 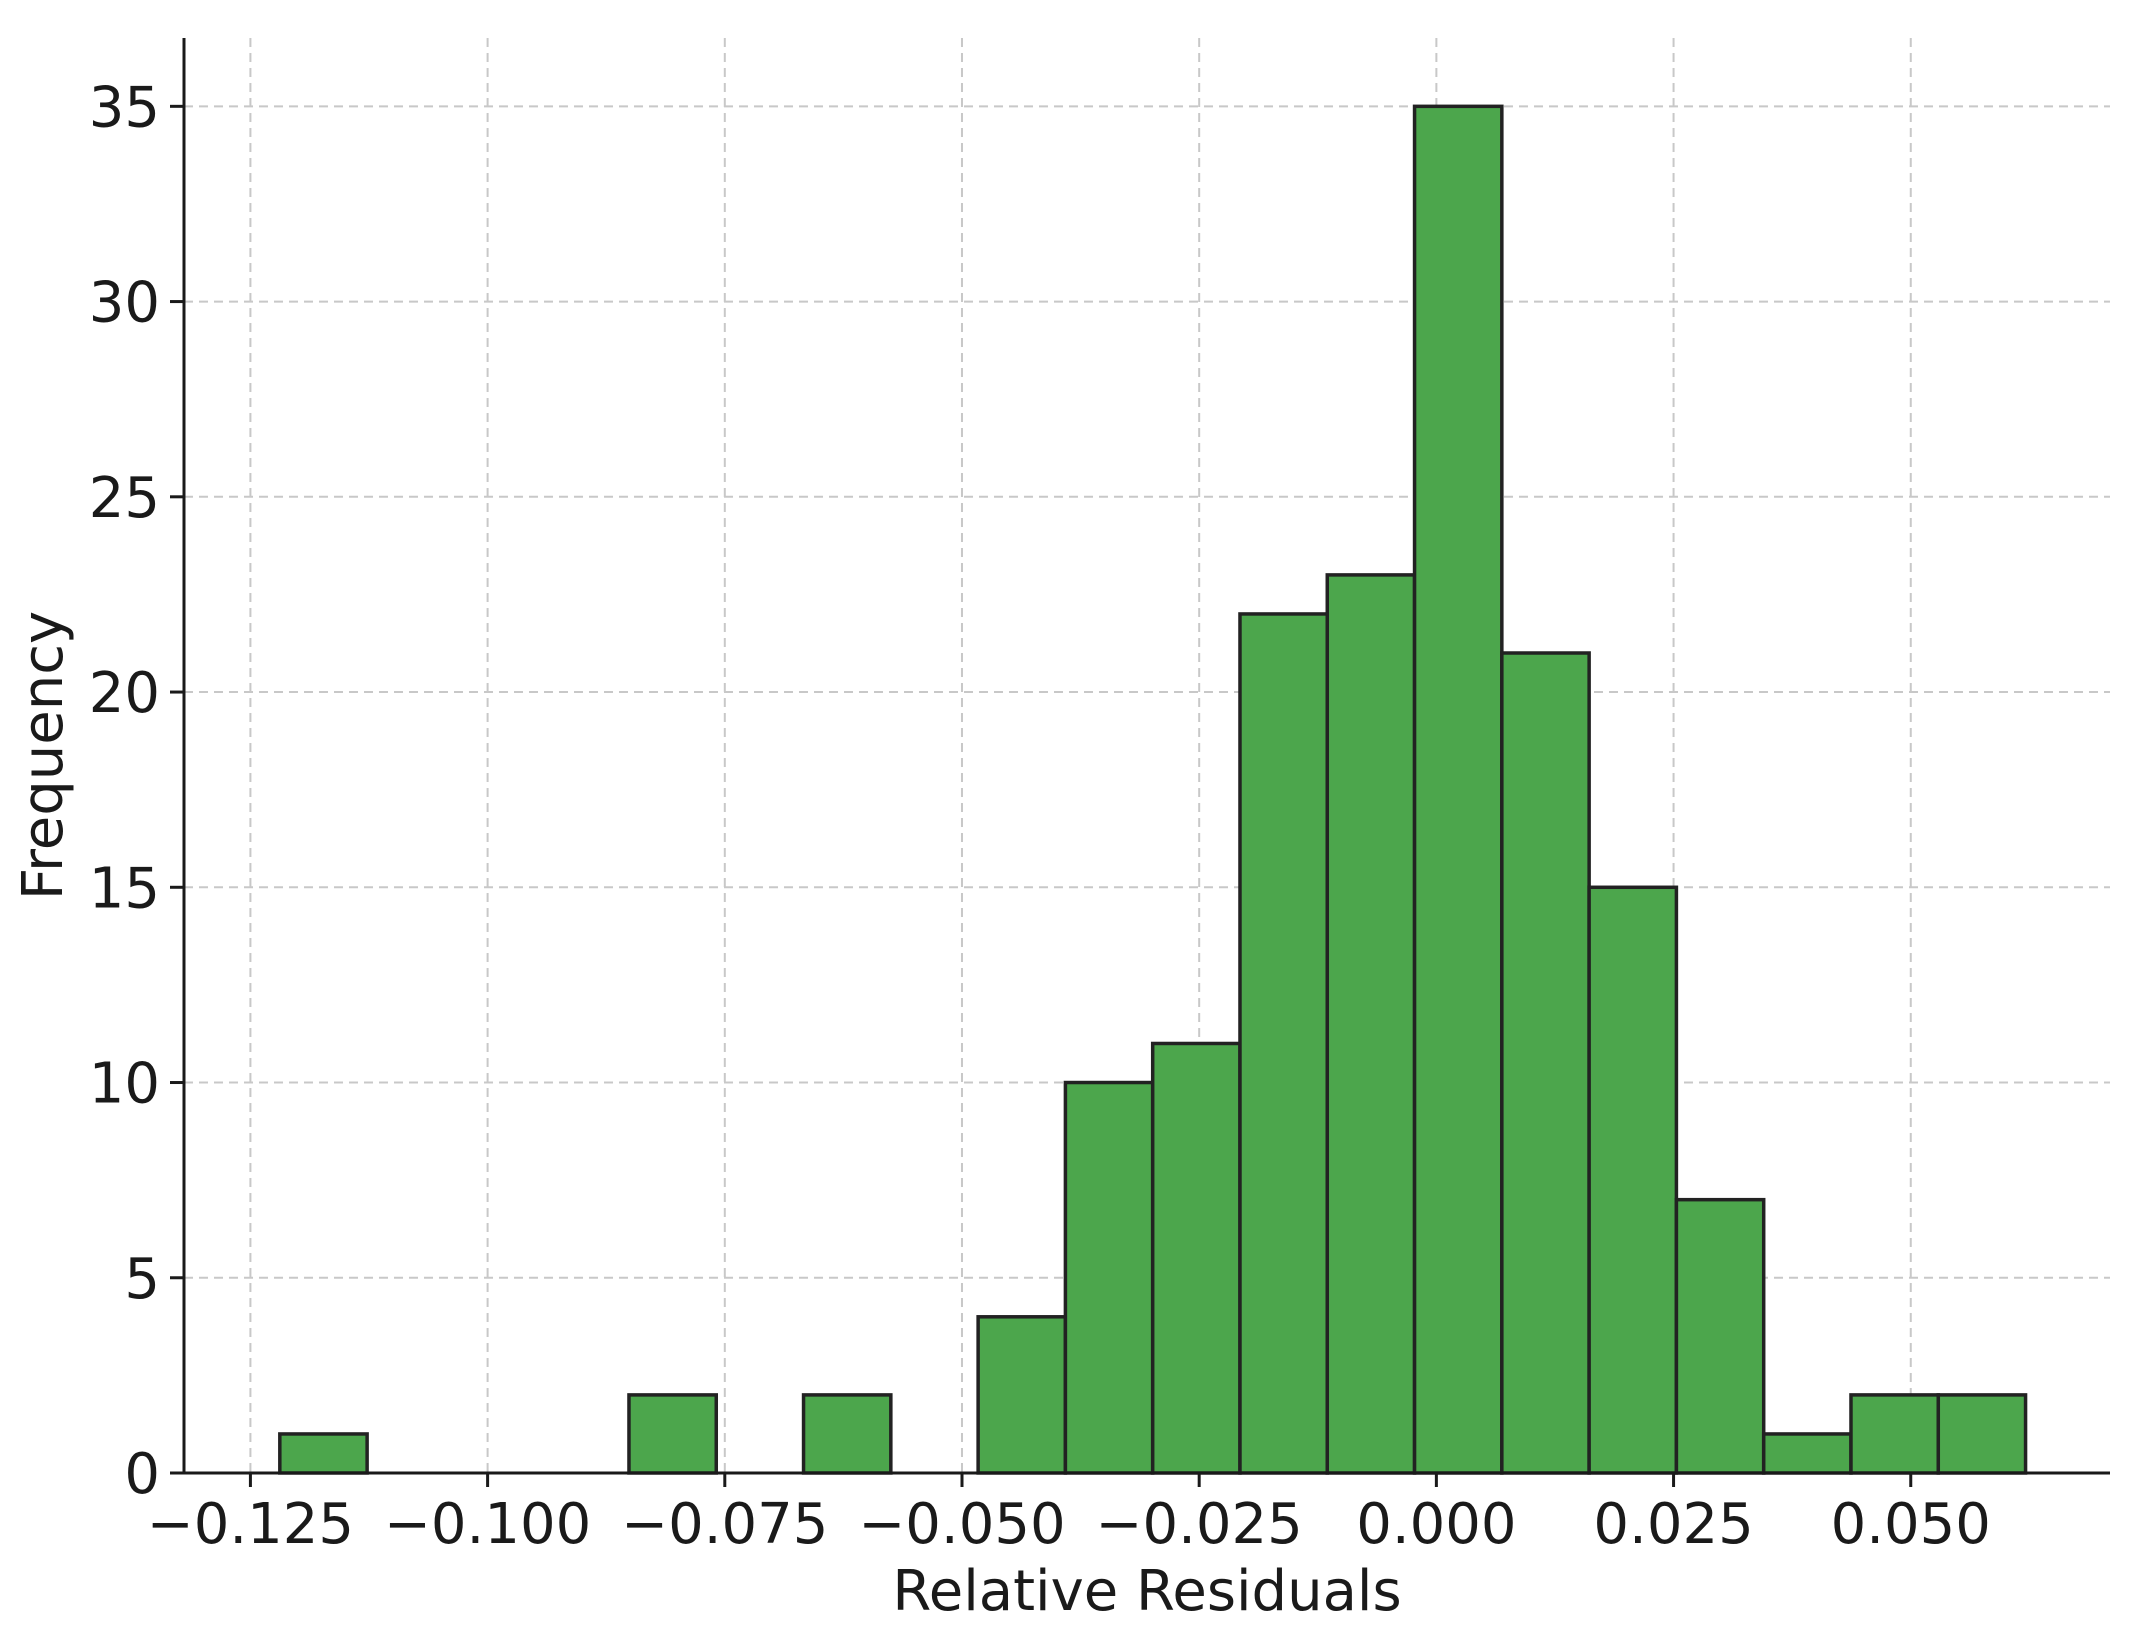 I want to click on x-tick-label: 0.050, so click(x=1911, y=1524).